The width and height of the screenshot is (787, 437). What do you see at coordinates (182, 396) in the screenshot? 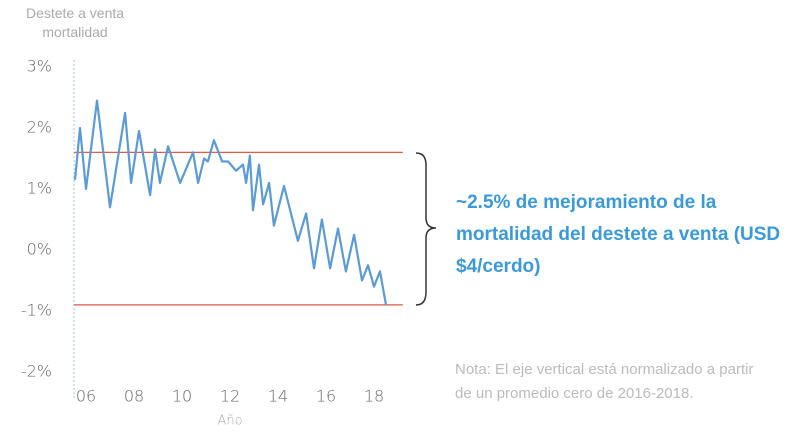
I see `x-tick-label: 10` at bounding box center [182, 396].